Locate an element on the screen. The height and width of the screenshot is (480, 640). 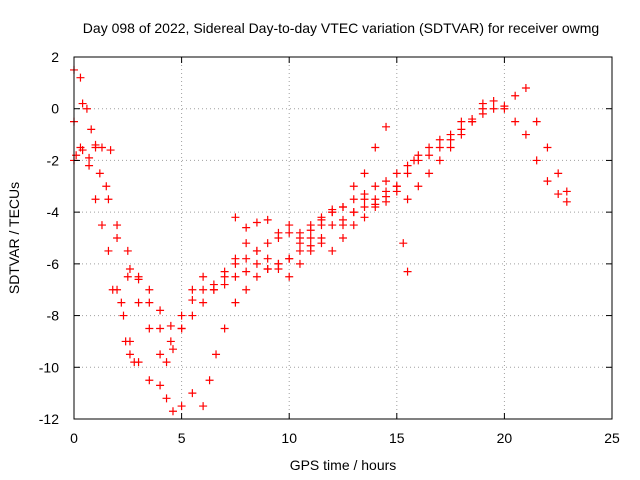
y-tick-labels: -12 -10 -8 -6 -4 -2 0 2 is located at coordinates (49, 238).